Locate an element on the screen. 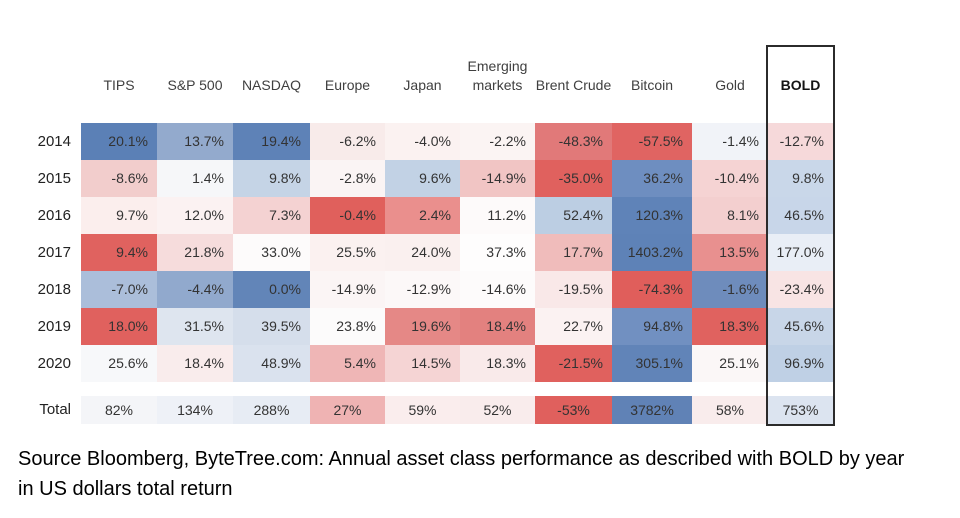  cell-2015-brent-crude: -35.0% is located at coordinates (573, 178).